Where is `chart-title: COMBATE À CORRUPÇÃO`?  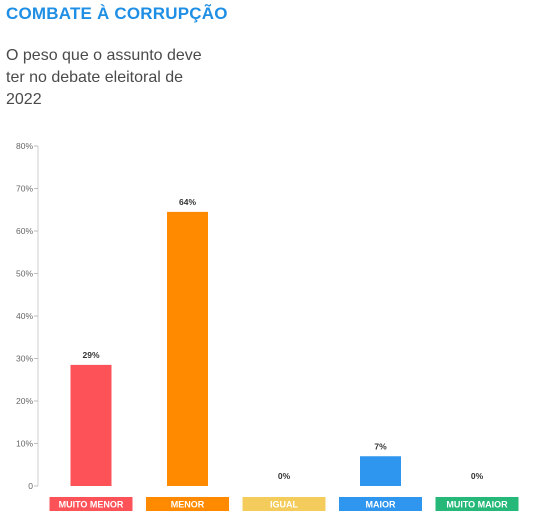 chart-title: COMBATE À CORRUPÇÃO is located at coordinates (117, 13).